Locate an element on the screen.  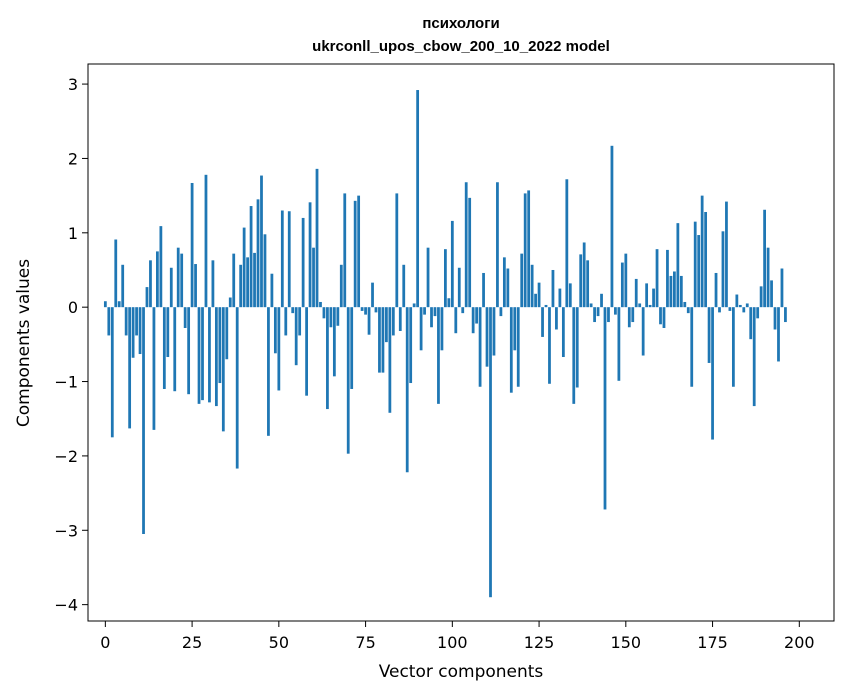
x-tick-label: 100 is located at coordinates (452, 642).